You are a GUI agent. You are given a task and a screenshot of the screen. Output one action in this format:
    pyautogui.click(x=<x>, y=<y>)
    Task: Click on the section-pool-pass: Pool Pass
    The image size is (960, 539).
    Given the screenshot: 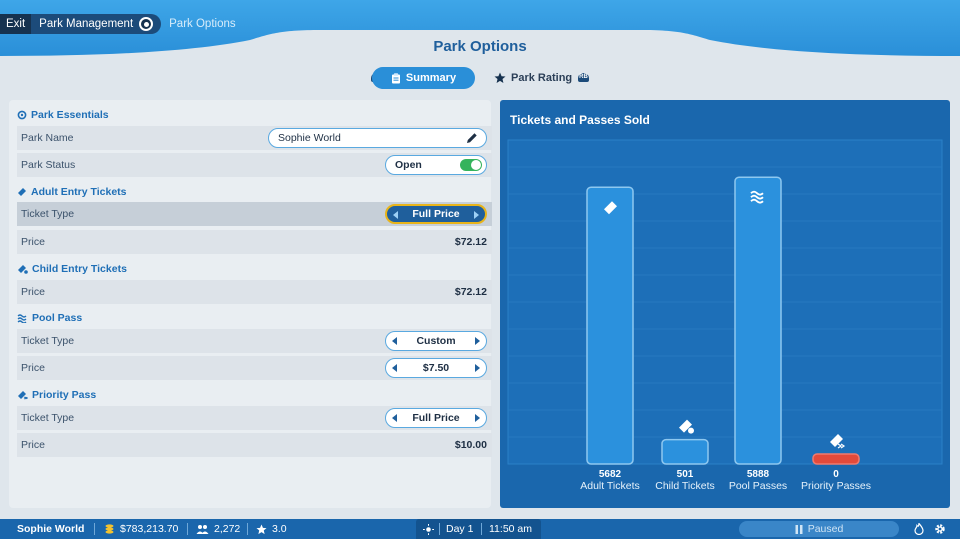 What is the action you would take?
    pyautogui.click(x=49, y=318)
    